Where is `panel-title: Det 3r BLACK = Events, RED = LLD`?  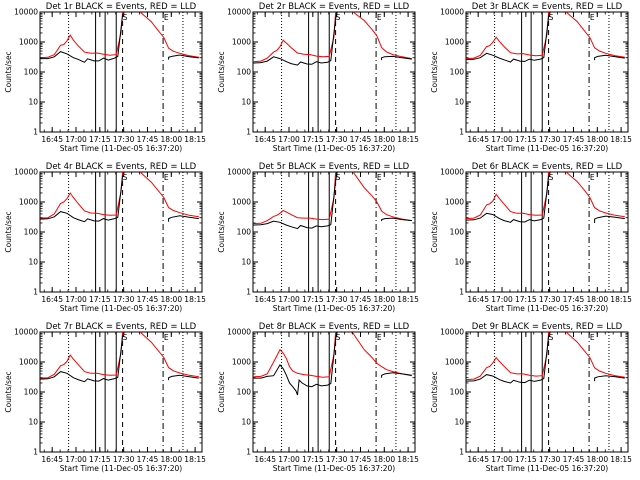
panel-title: Det 3r BLACK = Events, RED = LLD is located at coordinates (547, 7).